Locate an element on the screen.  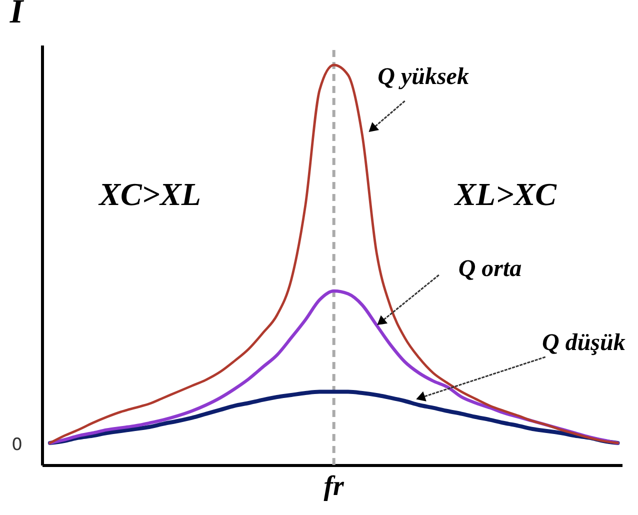
y-axis-title: I is located at coordinates (16, 15).